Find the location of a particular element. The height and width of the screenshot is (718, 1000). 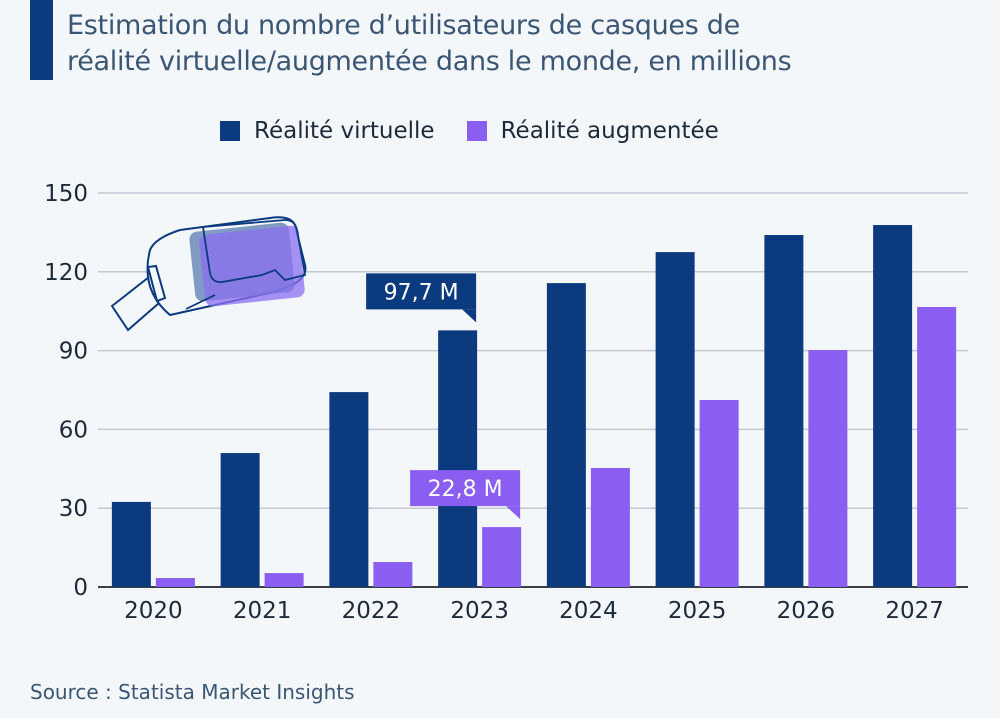

x-tick-label: 2022 is located at coordinates (371, 611).